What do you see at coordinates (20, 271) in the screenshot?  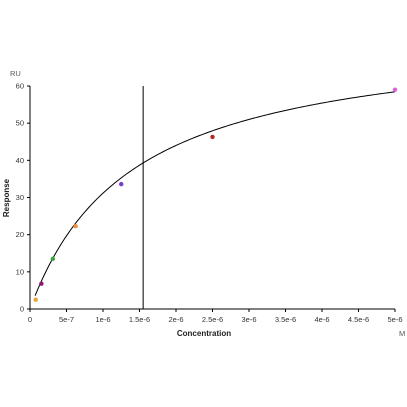 I see `y-tick-label: 10` at bounding box center [20, 271].